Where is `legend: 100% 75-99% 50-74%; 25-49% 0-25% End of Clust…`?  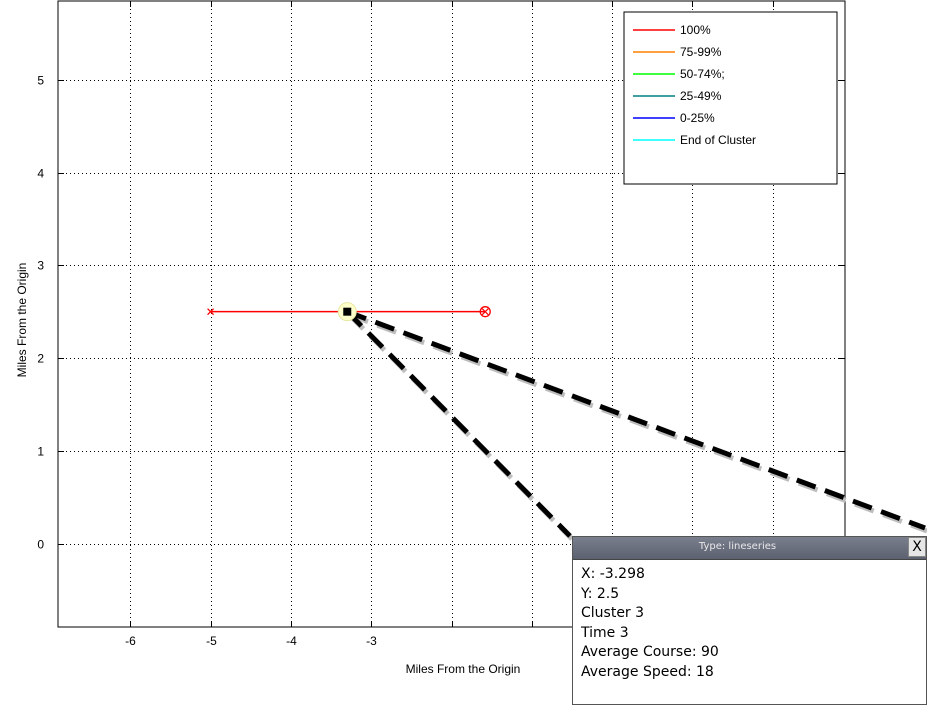 legend: 100% 75-99% 50-74%; 25-49% 0-25% End of Clust… is located at coordinates (730, 98).